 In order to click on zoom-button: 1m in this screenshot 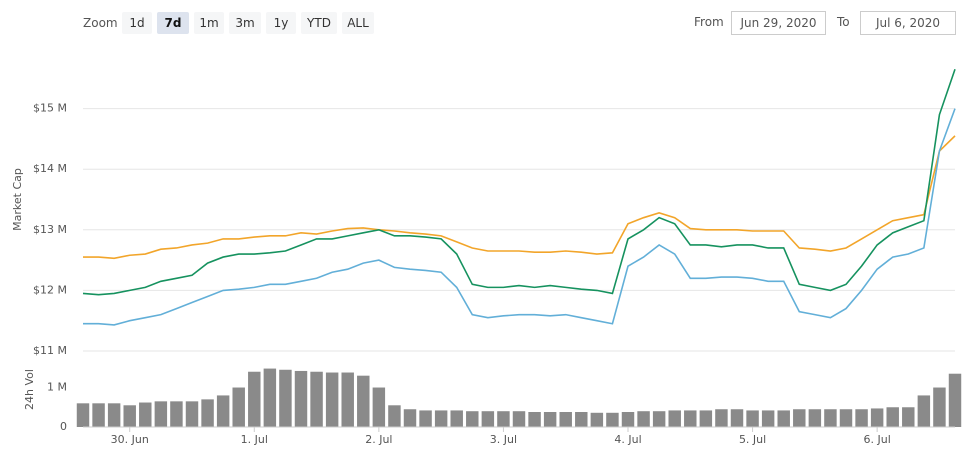, I will do `click(209, 23)`.